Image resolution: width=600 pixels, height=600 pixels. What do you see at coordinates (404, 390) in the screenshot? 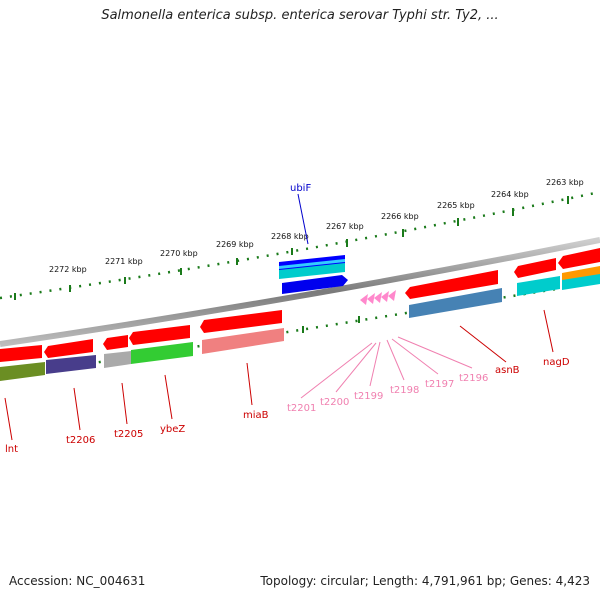
I see `gene-label-t2198: t2198` at bounding box center [404, 390].